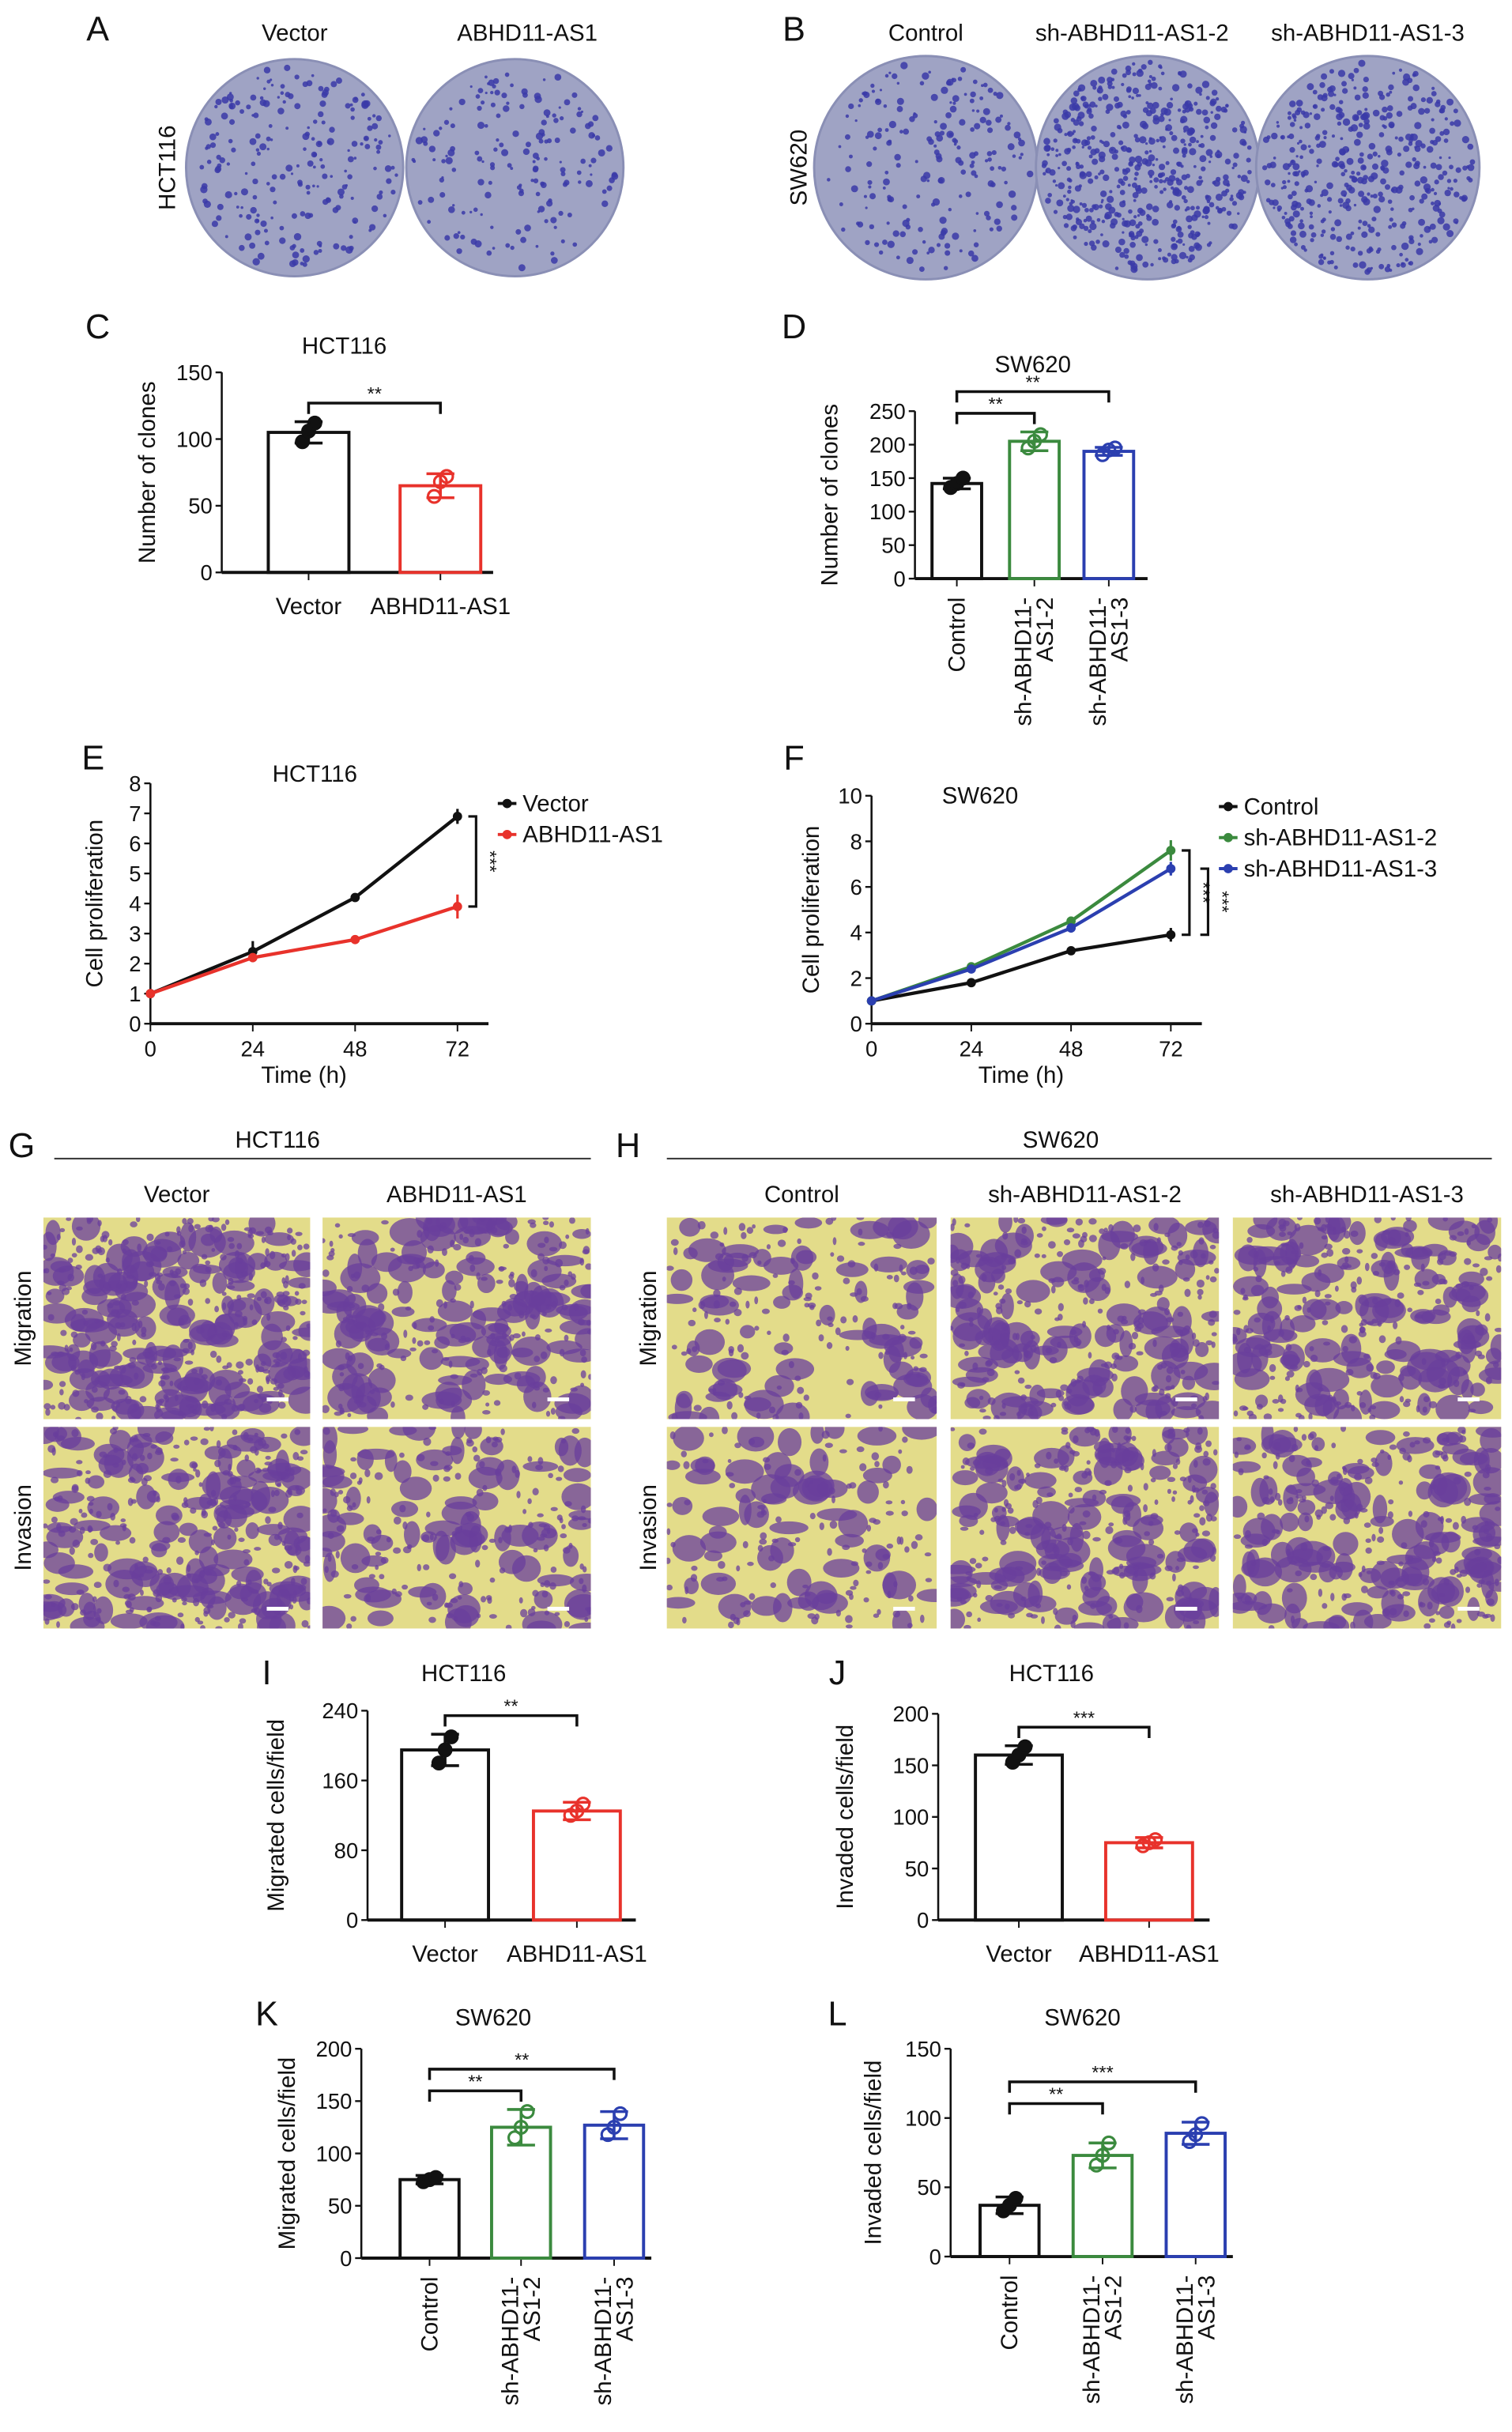 This screenshot has height=2432, width=1512. What do you see at coordinates (1010, 2314) in the screenshot?
I see `x-tick-label: Control` at bounding box center [1010, 2314].